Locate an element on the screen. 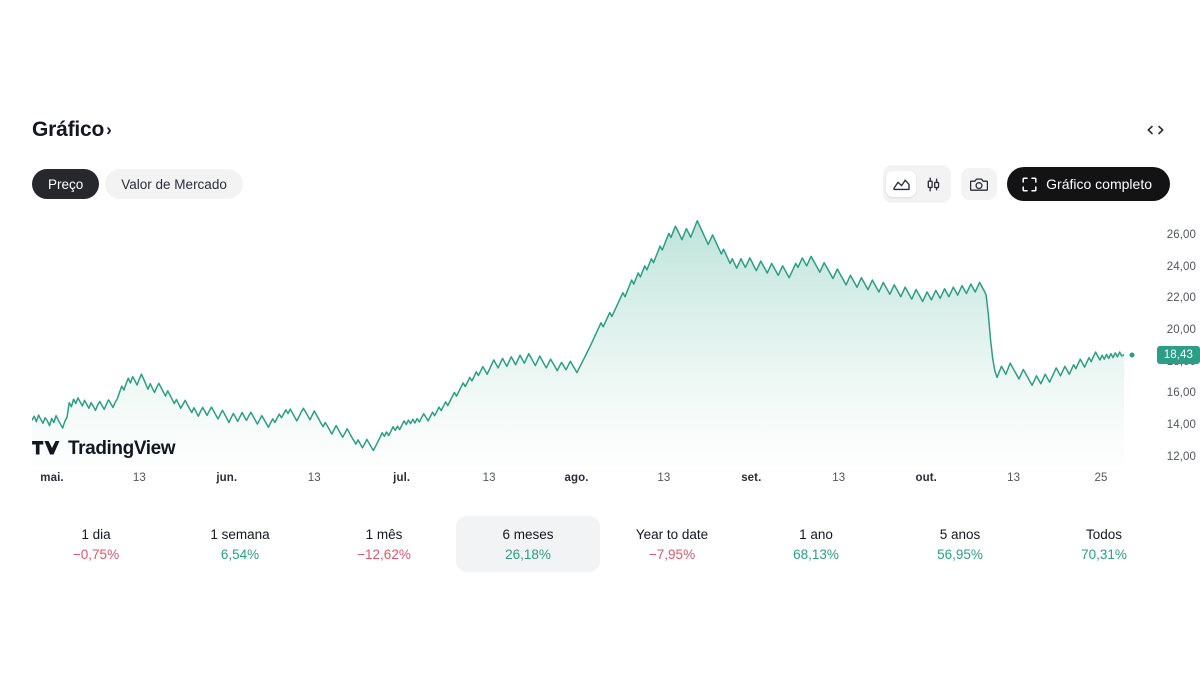 The width and height of the screenshot is (1200, 675). full-chart-button: Gráfico completo is located at coordinates (1088, 184).